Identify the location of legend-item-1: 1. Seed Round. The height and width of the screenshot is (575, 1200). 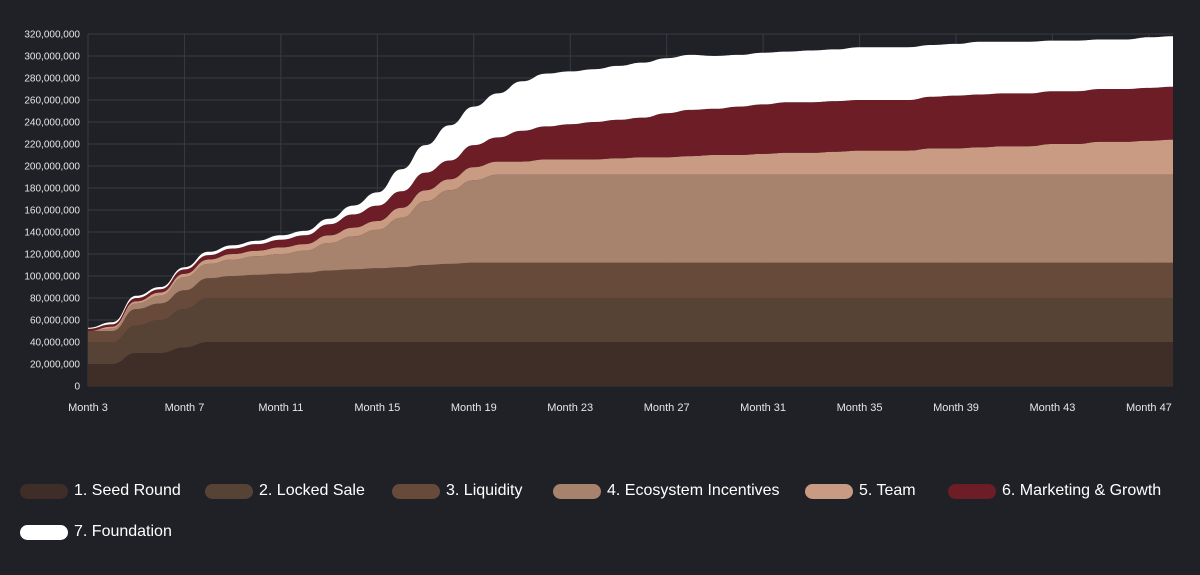
(100, 491).